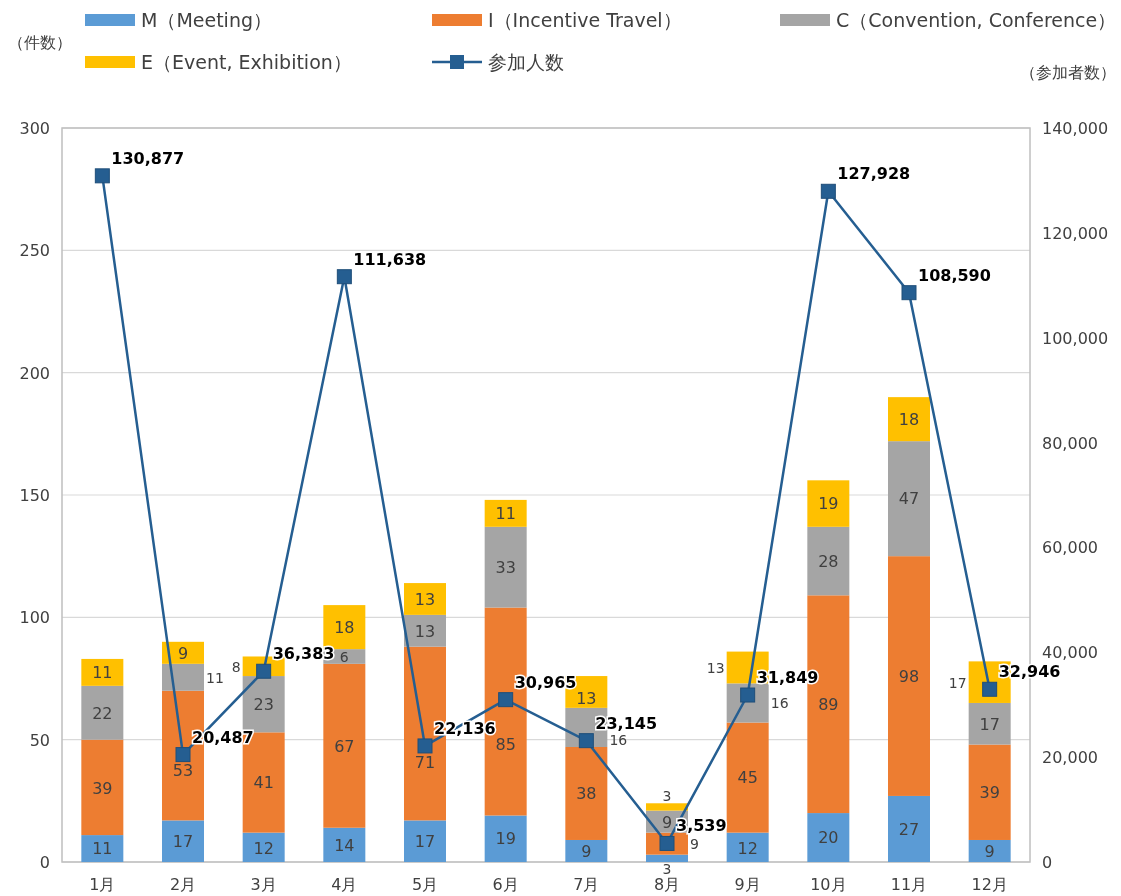 The width and height of the screenshot is (1121, 896). I want to click on data-label: 67, so click(344, 746).